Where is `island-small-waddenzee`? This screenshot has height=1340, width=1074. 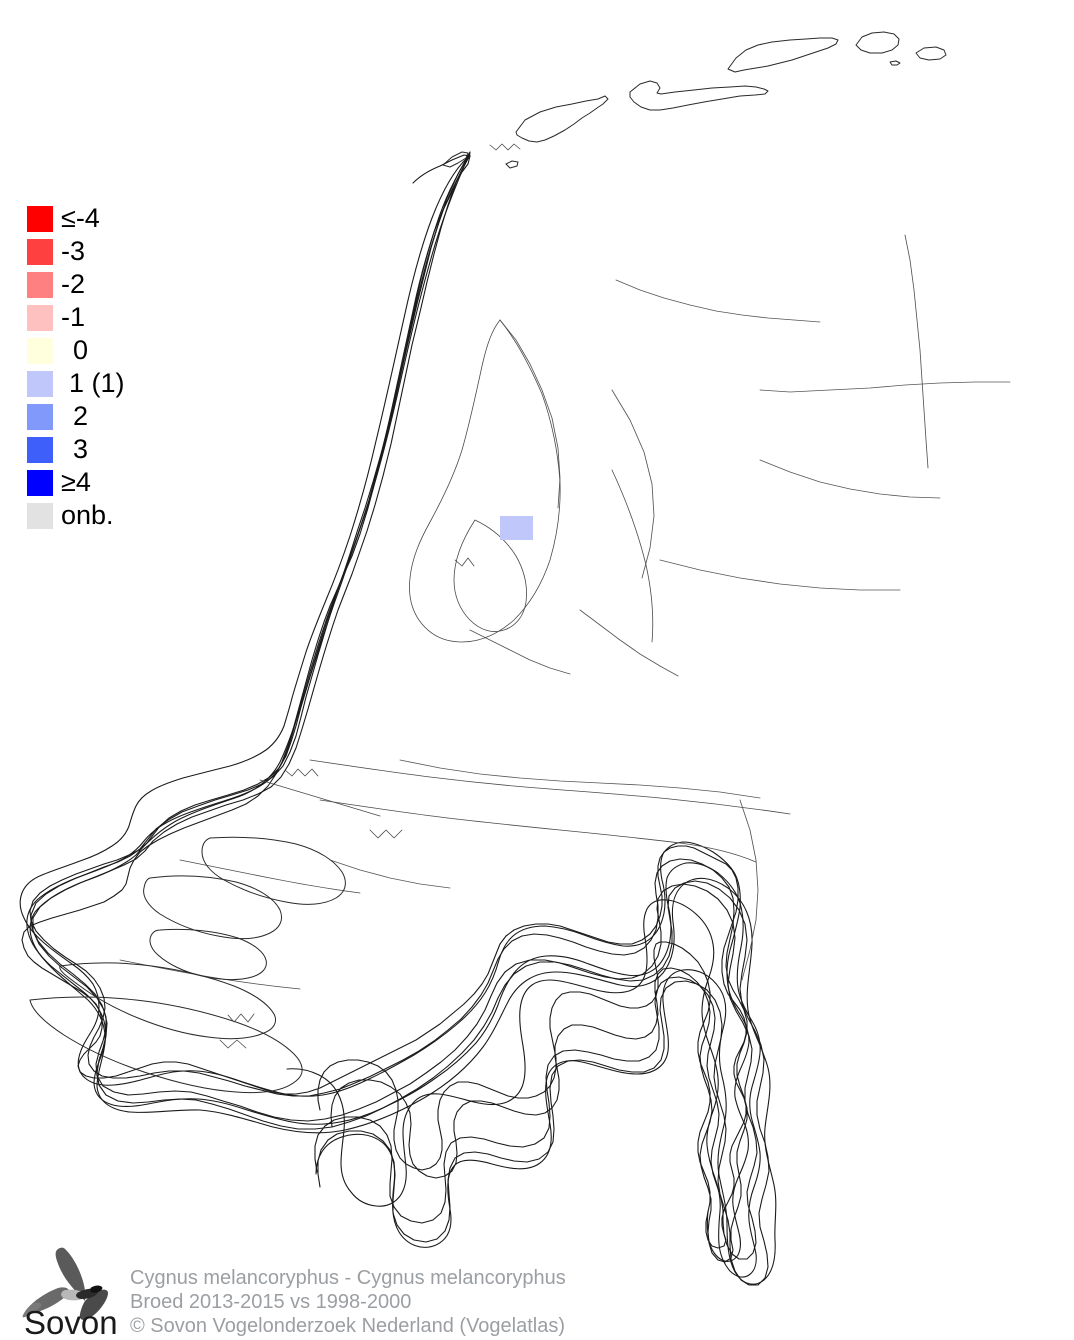 island-small-waddenzee is located at coordinates (512, 164).